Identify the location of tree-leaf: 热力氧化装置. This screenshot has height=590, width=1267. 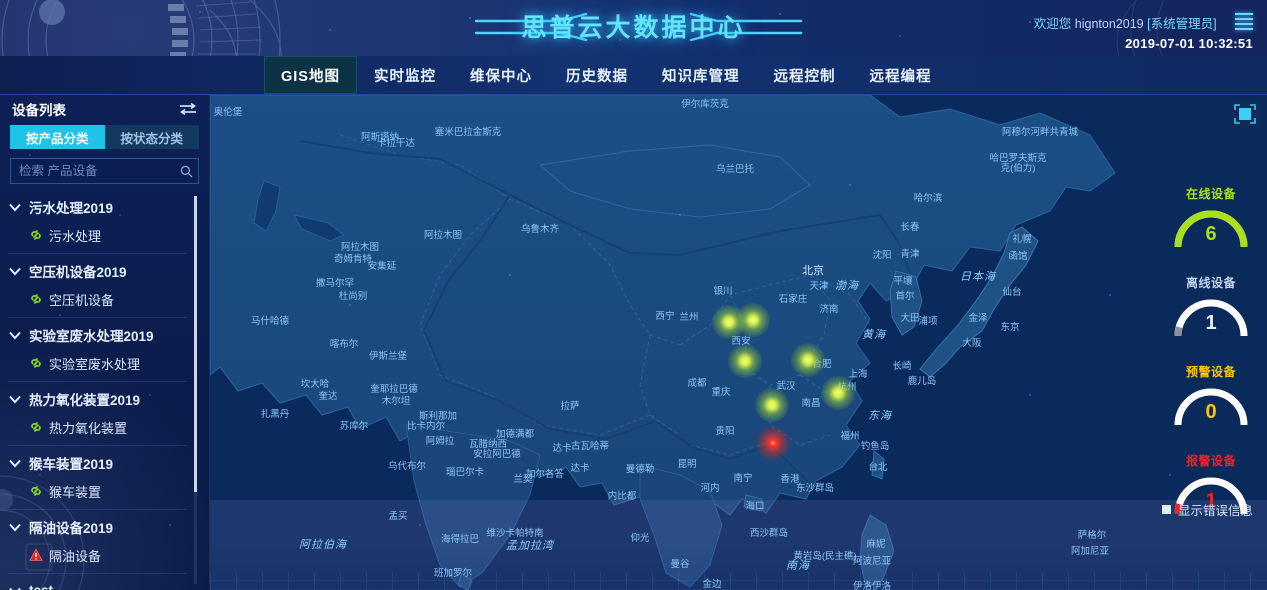
(97, 427).